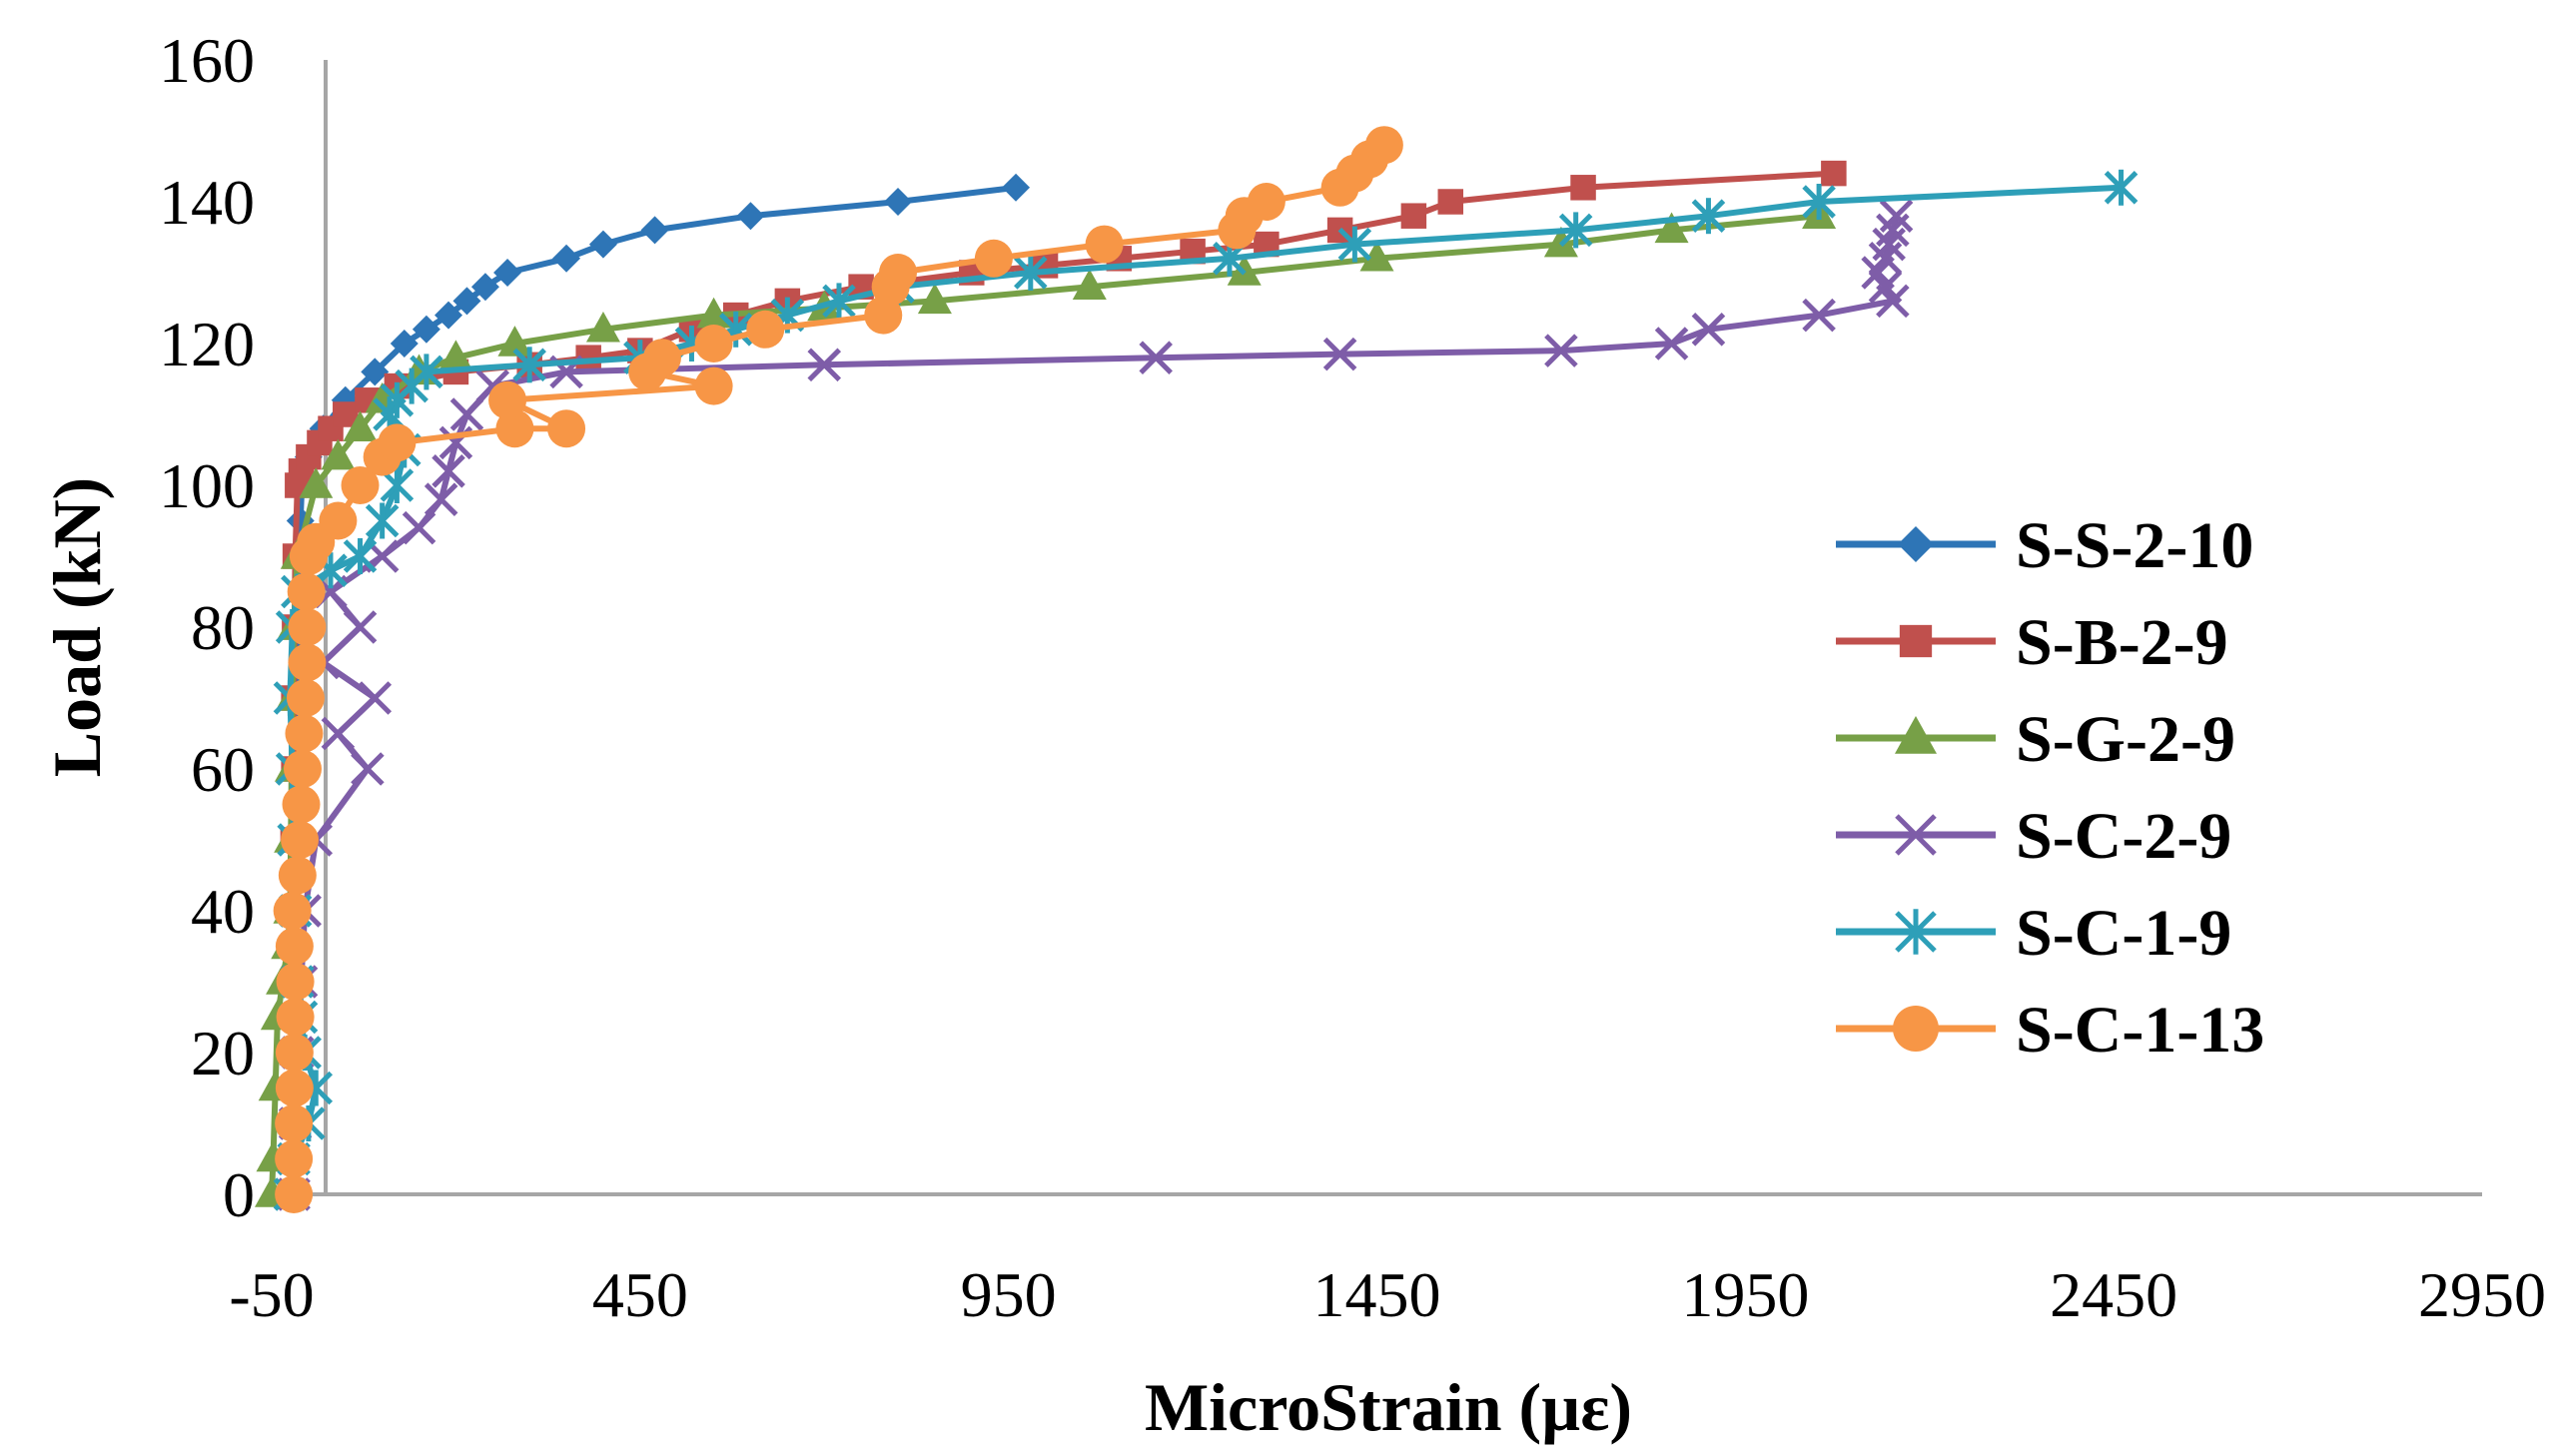 Image resolution: width=2576 pixels, height=1453 pixels. I want to click on x-axis-title: MicroStrain (µε), so click(1388, 1407).